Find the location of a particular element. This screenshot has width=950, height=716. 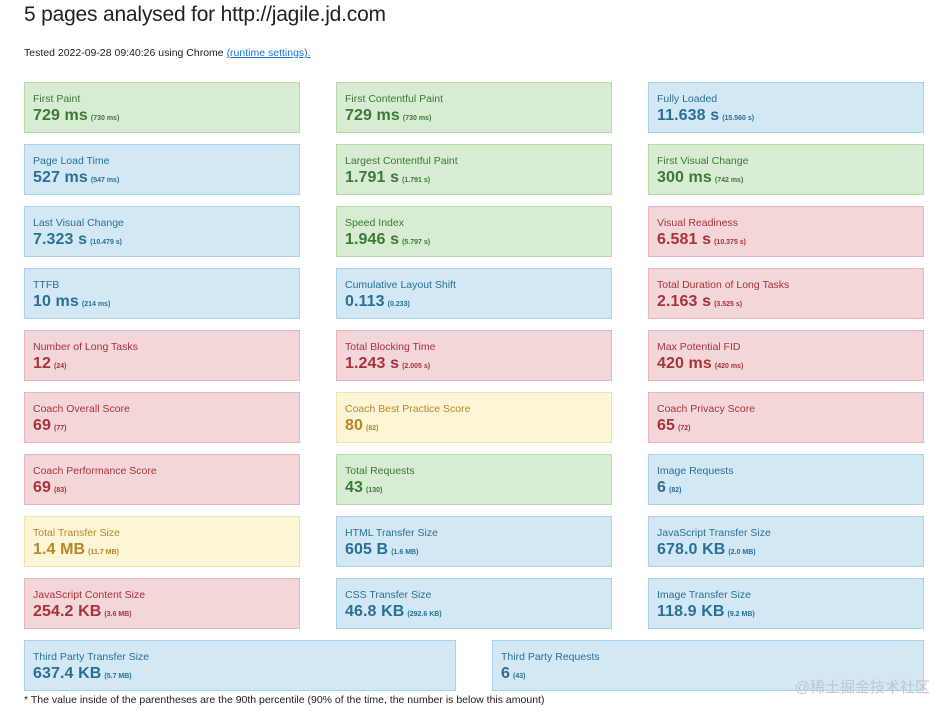

metric-value: 1.946 s is located at coordinates (372, 239).